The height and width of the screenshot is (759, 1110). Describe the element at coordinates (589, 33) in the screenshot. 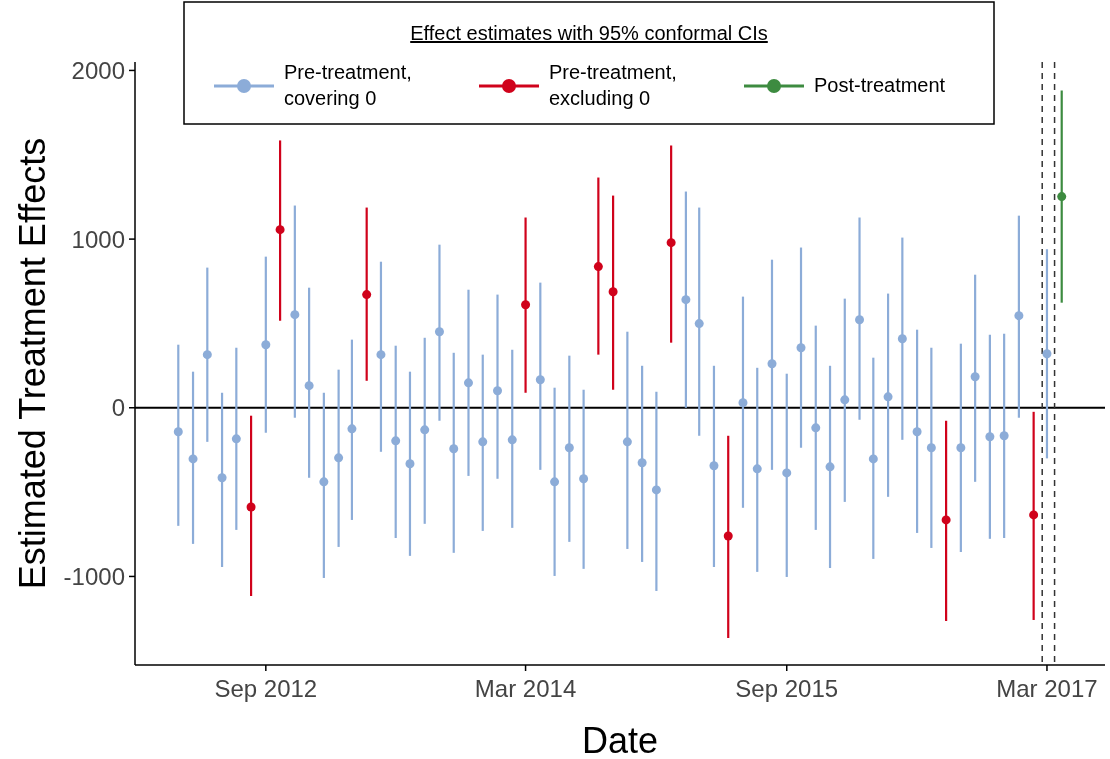

I see `legend-title: Effect estimates with 95% conformal CIs` at that location.